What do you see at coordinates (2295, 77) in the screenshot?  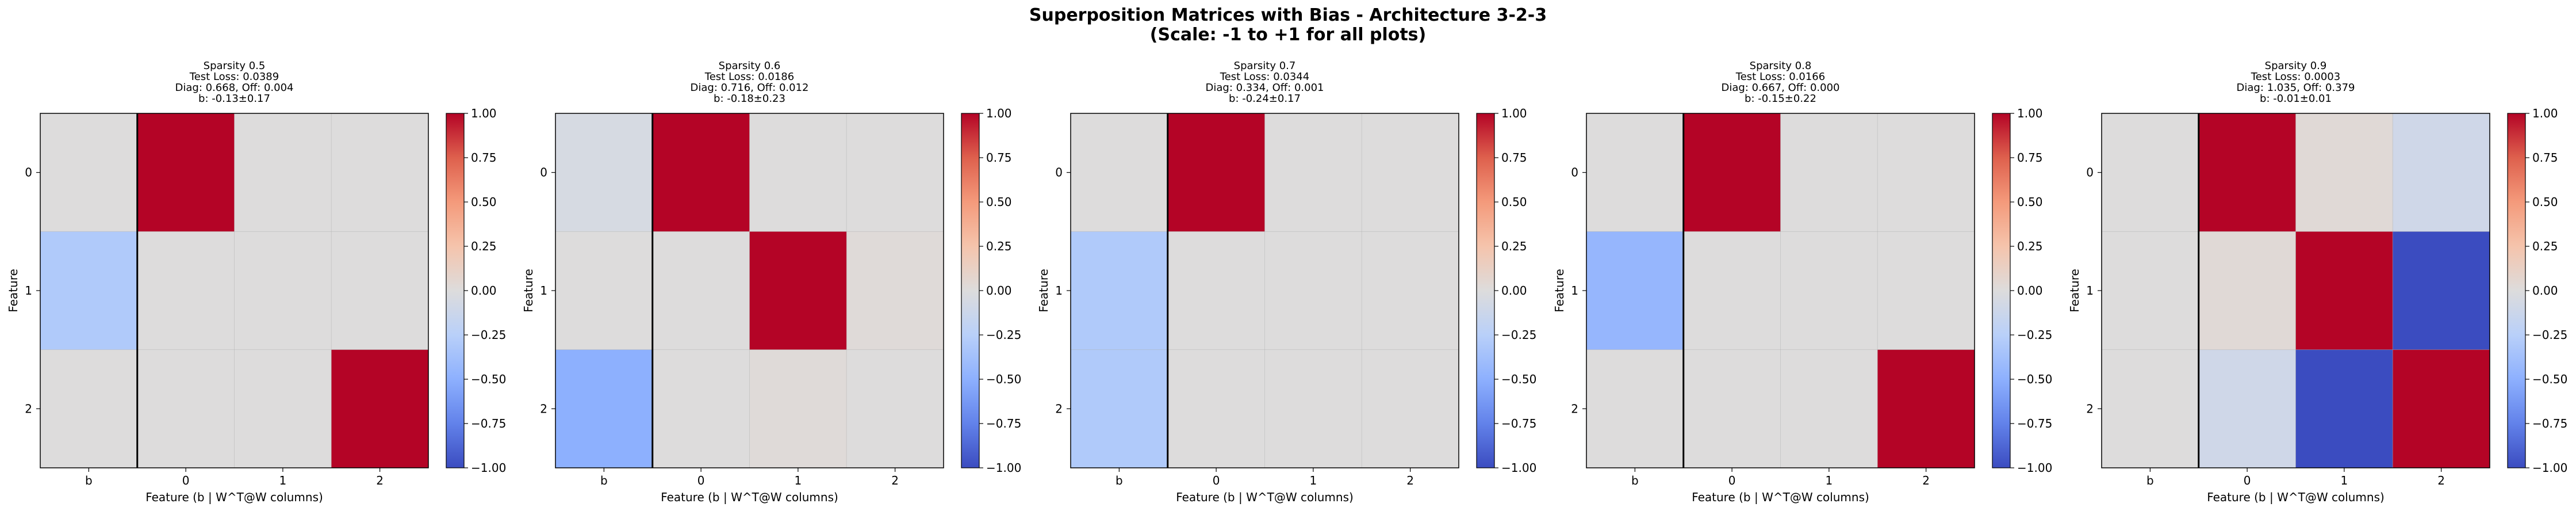 I see `panel-title-line: Test Loss: 0.0003` at bounding box center [2295, 77].